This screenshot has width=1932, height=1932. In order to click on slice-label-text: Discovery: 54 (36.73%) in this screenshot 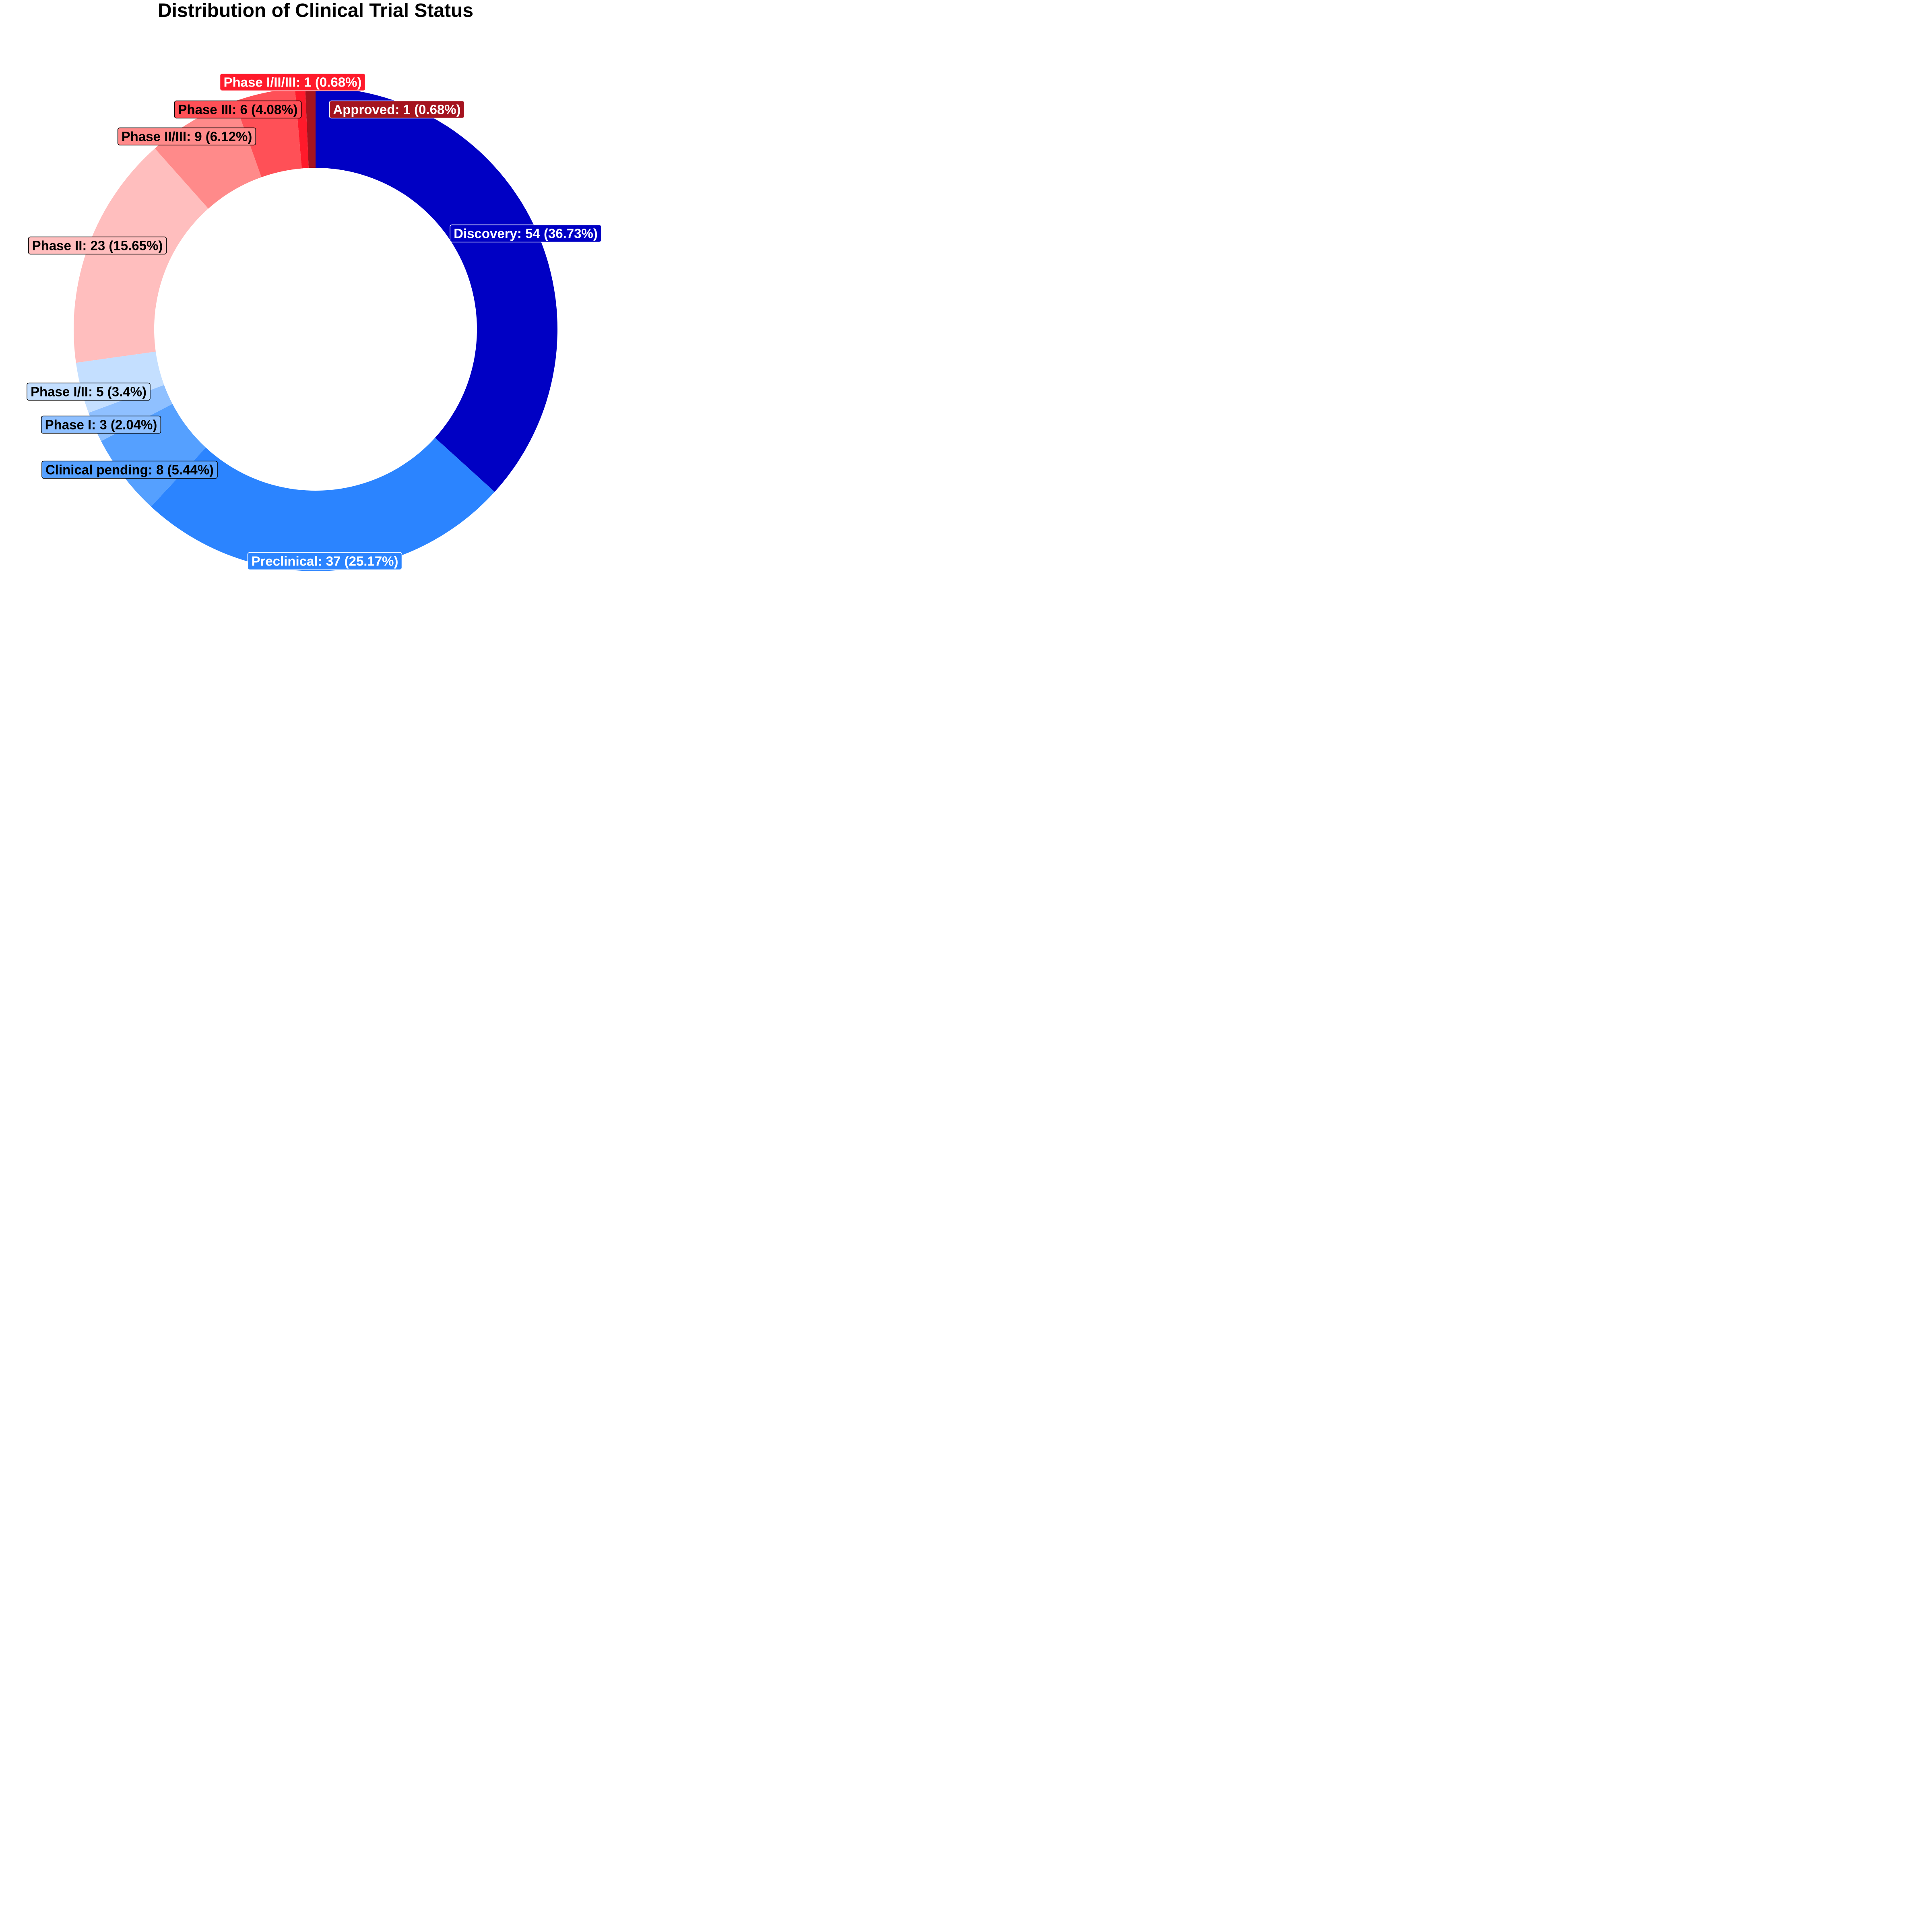, I will do `click(526, 233)`.